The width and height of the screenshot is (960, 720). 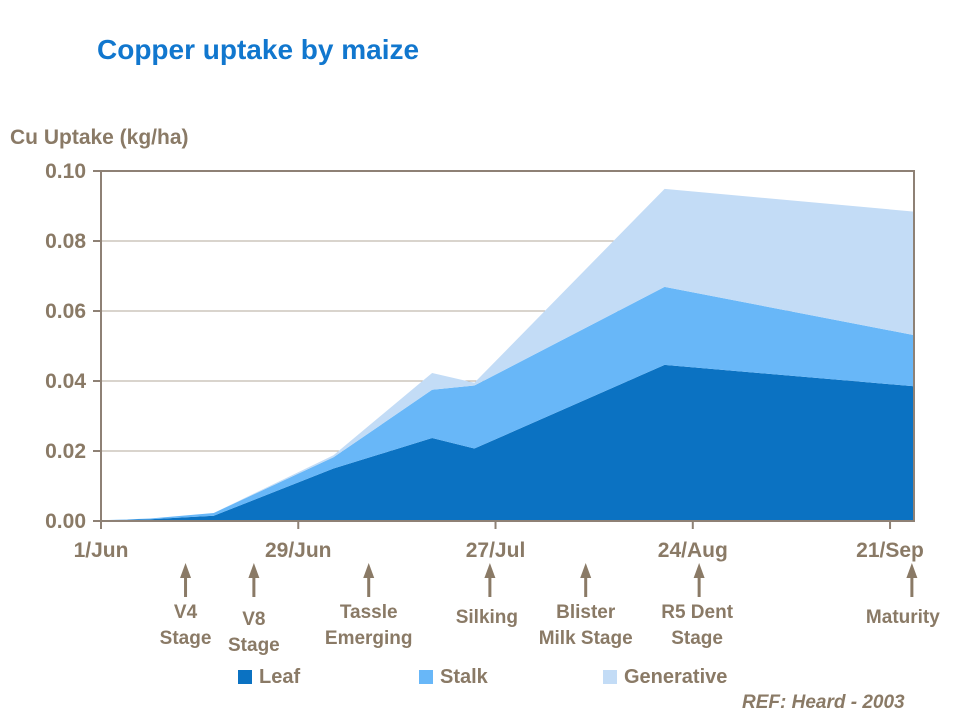 What do you see at coordinates (254, 632) in the screenshot?
I see `stage-label: V8 Stage` at bounding box center [254, 632].